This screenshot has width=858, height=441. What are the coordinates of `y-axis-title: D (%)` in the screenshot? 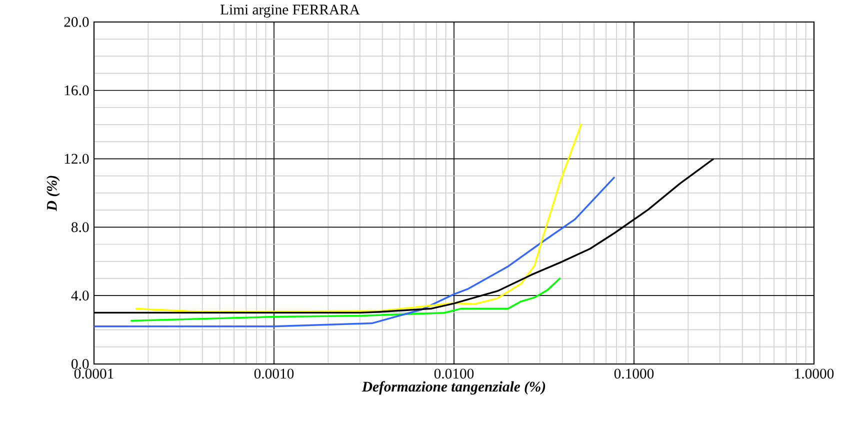 It's located at (53, 194).